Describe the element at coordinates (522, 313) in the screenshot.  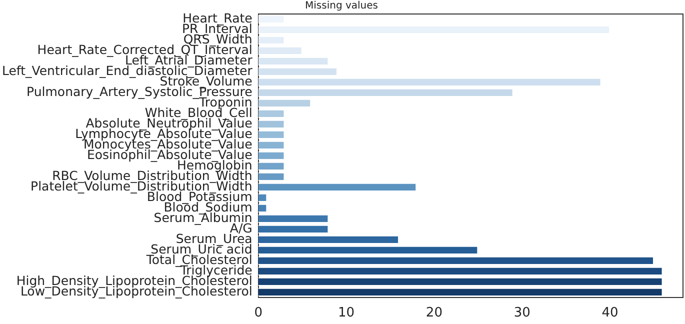
I see `x-tick-label: 30` at that location.